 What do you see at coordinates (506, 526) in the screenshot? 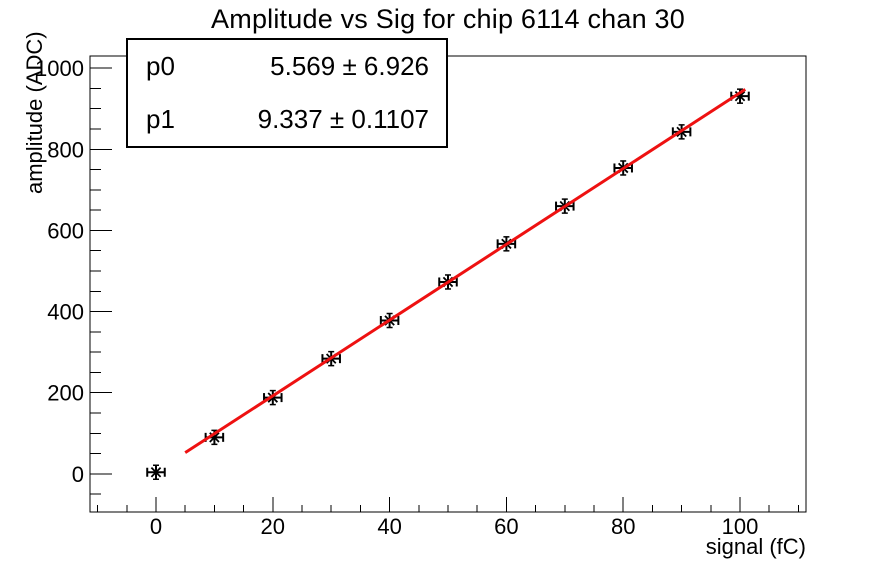
I see `x-tick-label: 60` at bounding box center [506, 526].